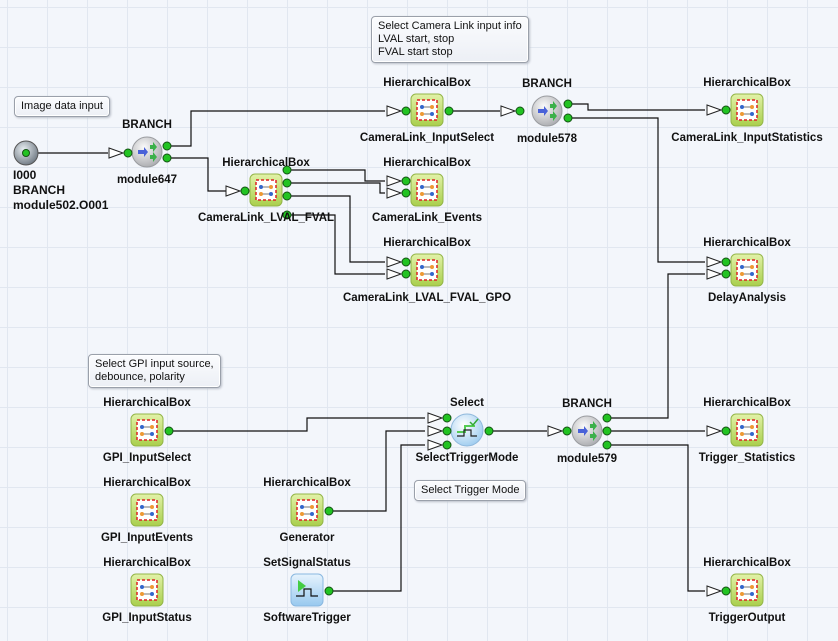  Describe the element at coordinates (427, 298) in the screenshot. I see `node-name-label: CameraLink_LVAL_FVAL_GPO` at that location.